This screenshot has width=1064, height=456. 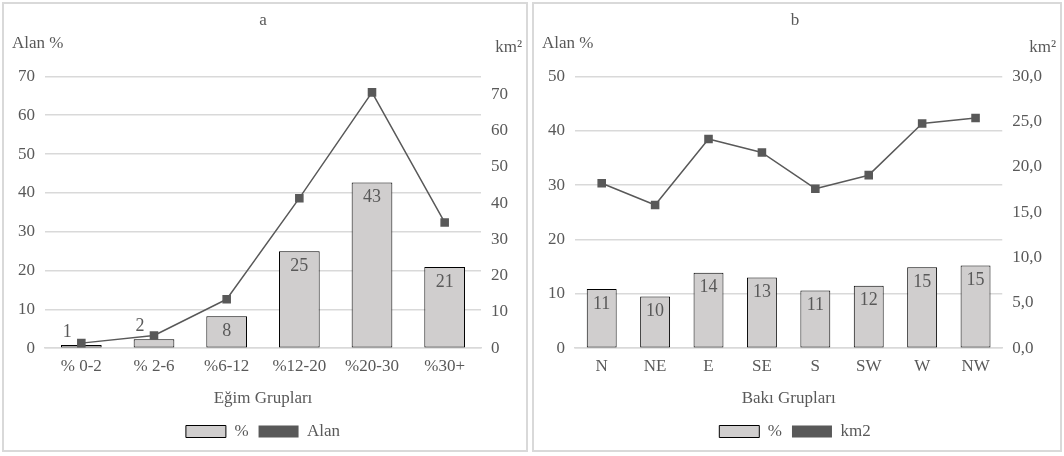 I want to click on data-label: 10, so click(x=655, y=310).